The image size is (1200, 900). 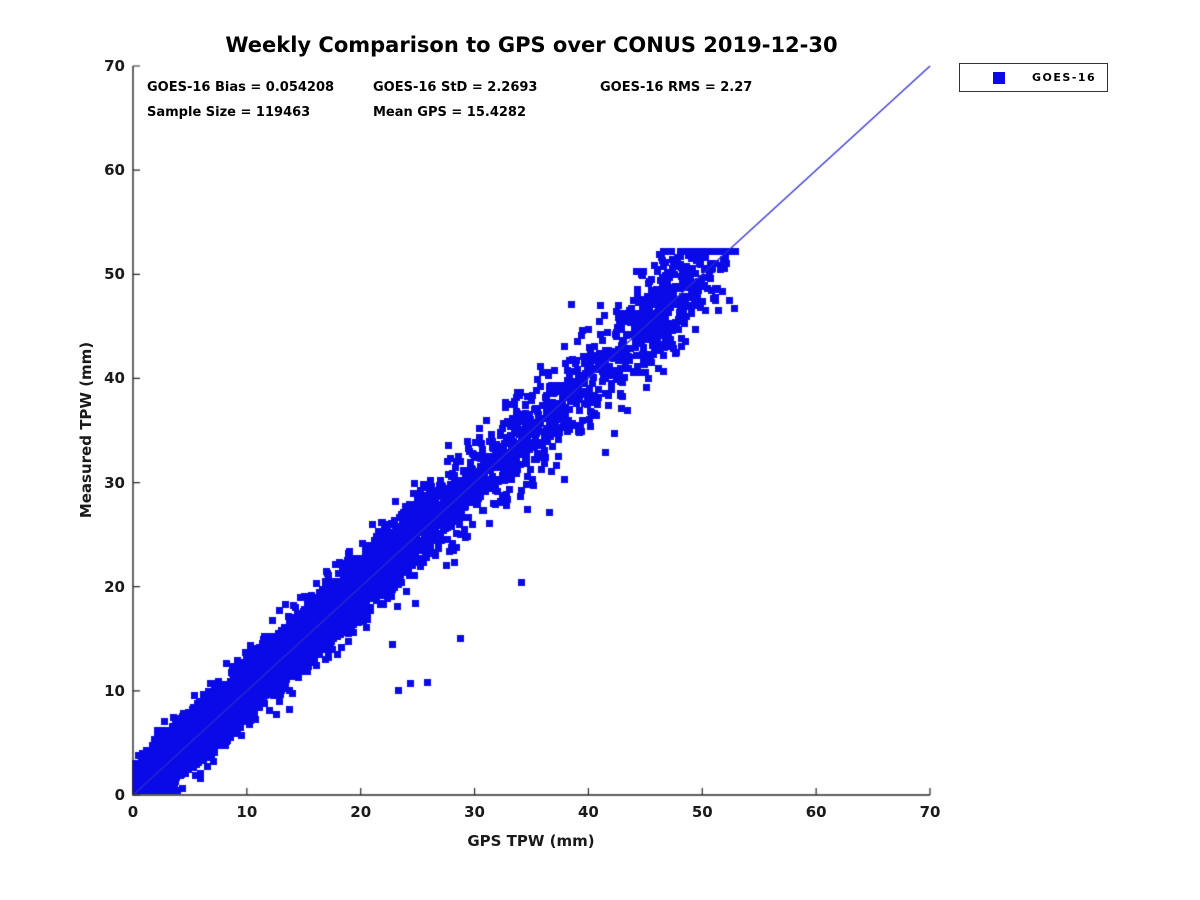 What do you see at coordinates (114, 690) in the screenshot?
I see `y-tick-label: 10` at bounding box center [114, 690].